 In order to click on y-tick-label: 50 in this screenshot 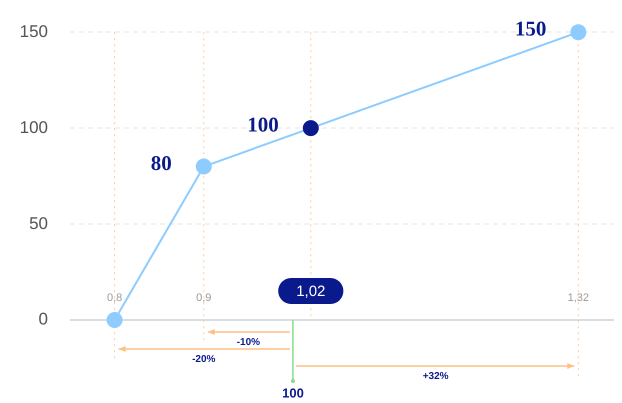, I will do `click(38, 223)`.